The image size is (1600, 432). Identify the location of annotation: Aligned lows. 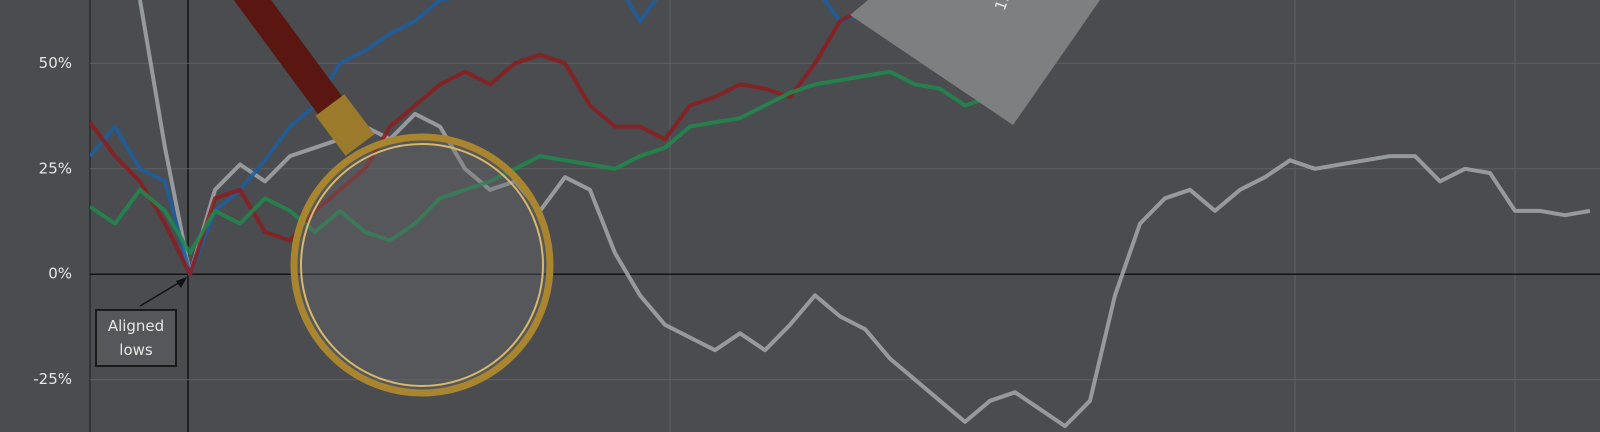
(136, 338).